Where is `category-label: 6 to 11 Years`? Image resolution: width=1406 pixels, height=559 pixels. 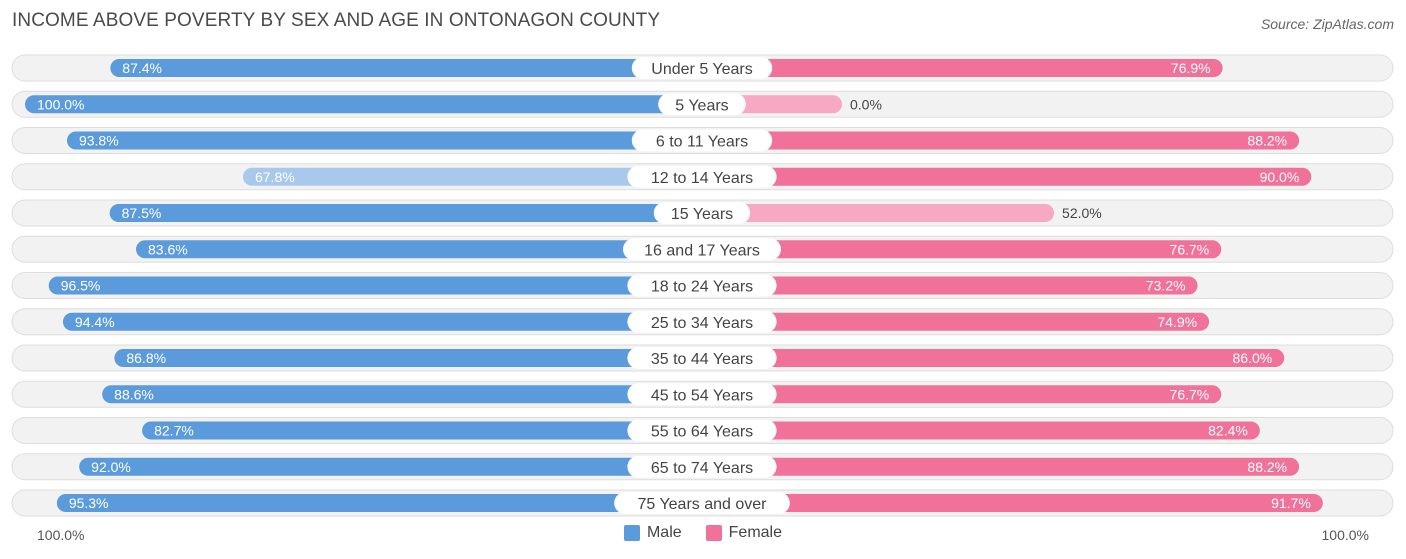
category-label: 6 to 11 Years is located at coordinates (702, 142).